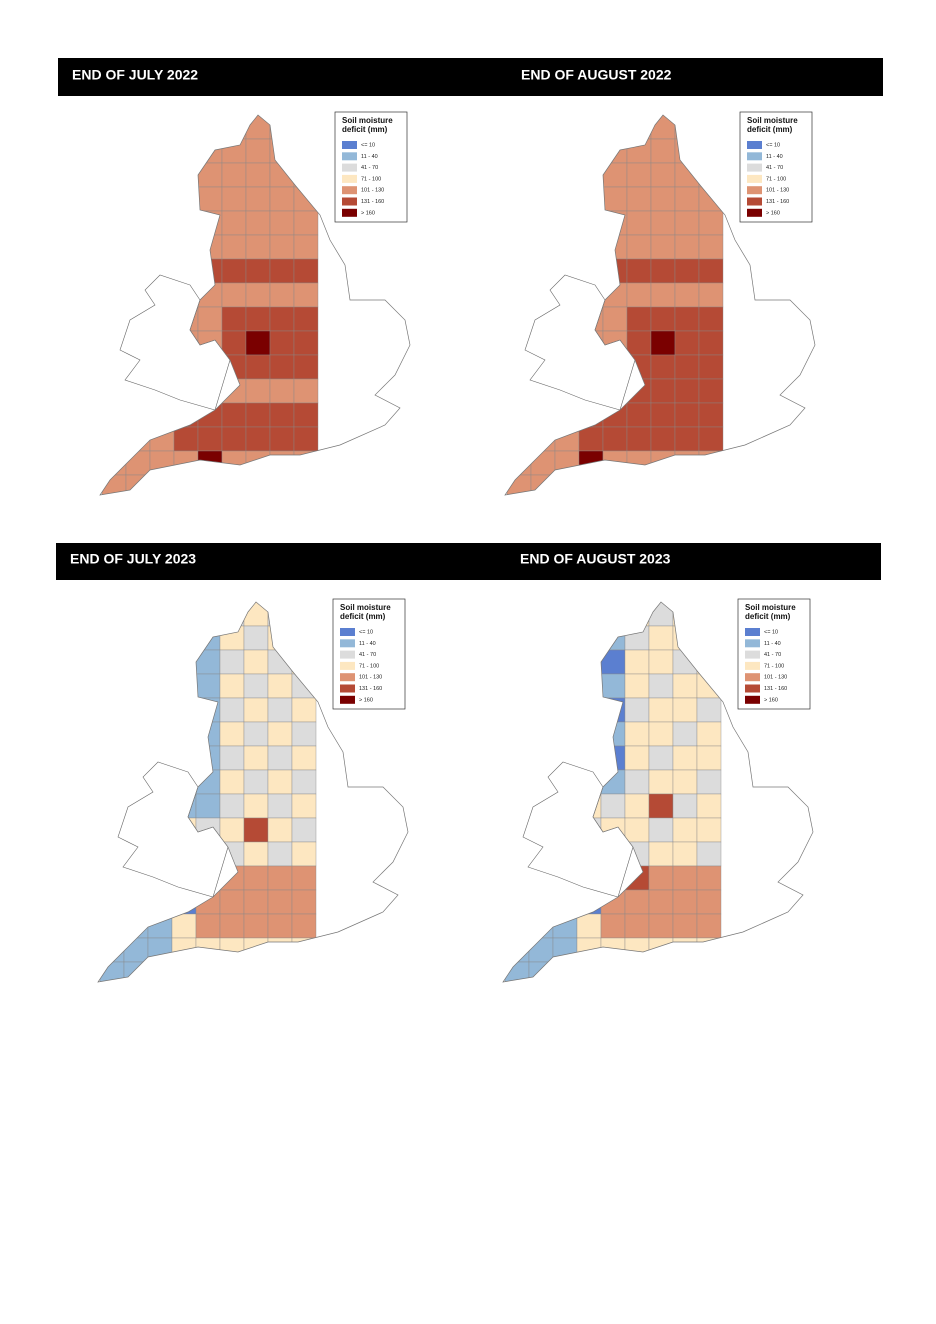 The image size is (936, 1324). What do you see at coordinates (468, 561) in the screenshot?
I see `header-bar` at bounding box center [468, 561].